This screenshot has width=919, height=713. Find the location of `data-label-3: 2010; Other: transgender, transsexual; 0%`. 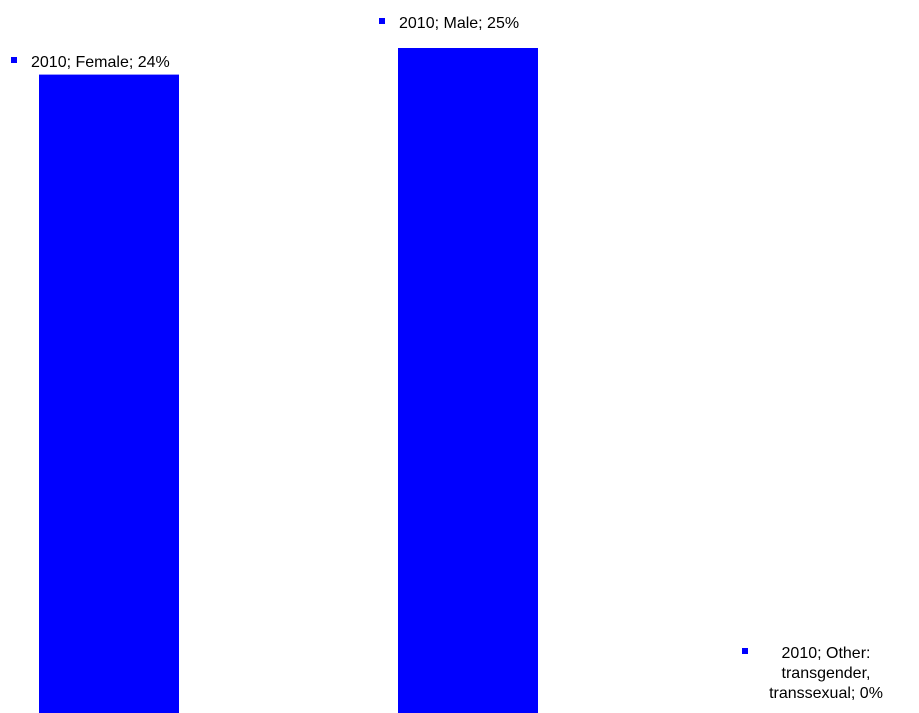

data-label-3: 2010; Other: transgender, transsexual; 0% is located at coordinates (812, 673).